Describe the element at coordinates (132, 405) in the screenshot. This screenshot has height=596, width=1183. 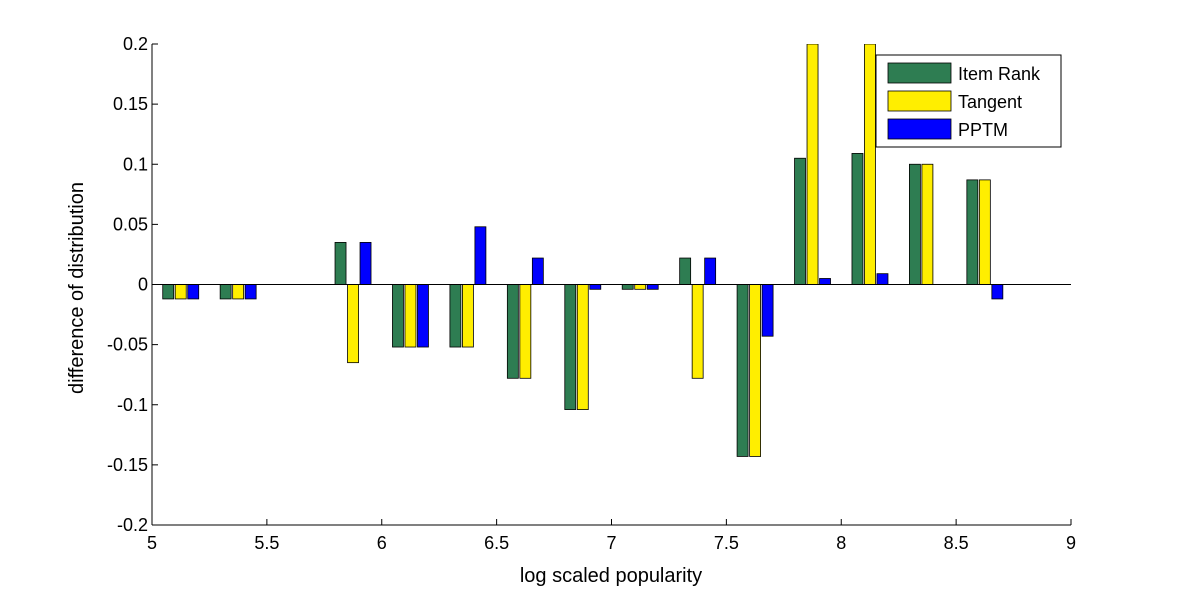
I see `y-tick-label: -0.1` at that location.